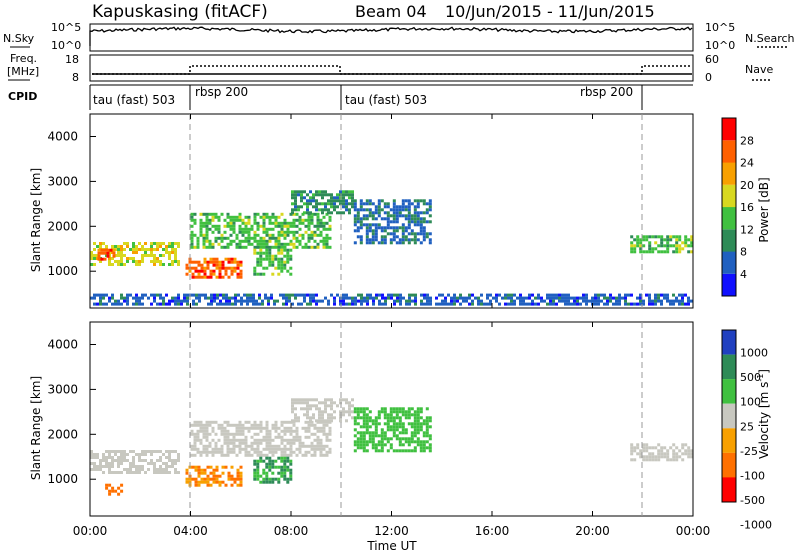 The image size is (800, 554). What do you see at coordinates (729, 416) in the screenshot?
I see `velocity-colorbar-swatch` at bounding box center [729, 416].